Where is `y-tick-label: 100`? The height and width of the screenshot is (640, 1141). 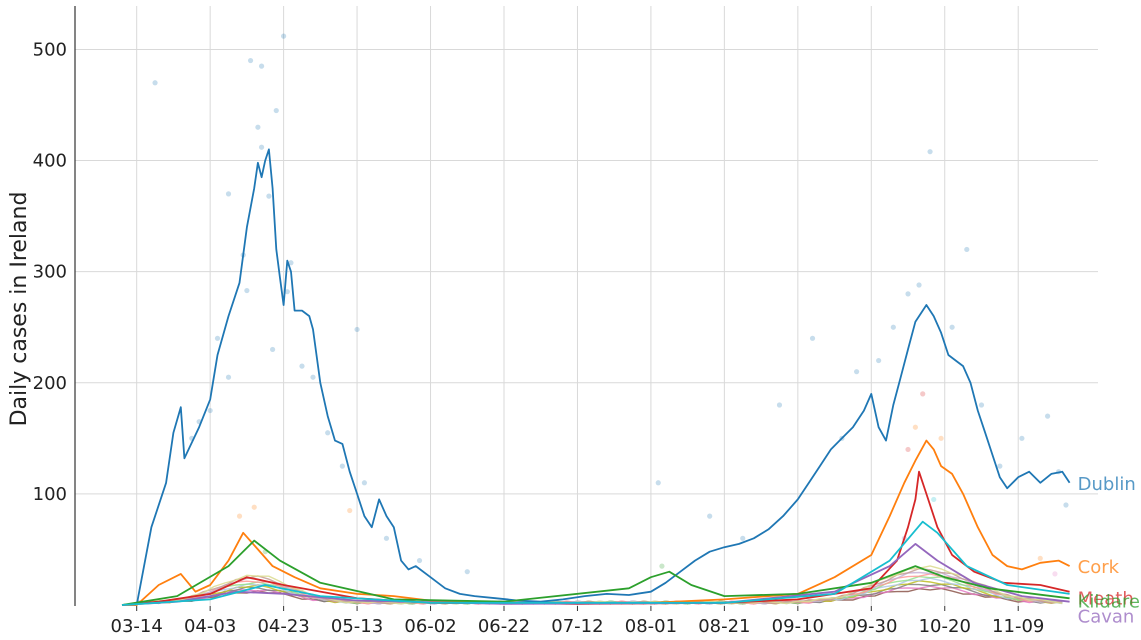
y-tick-label: 100 is located at coordinates (50, 494).